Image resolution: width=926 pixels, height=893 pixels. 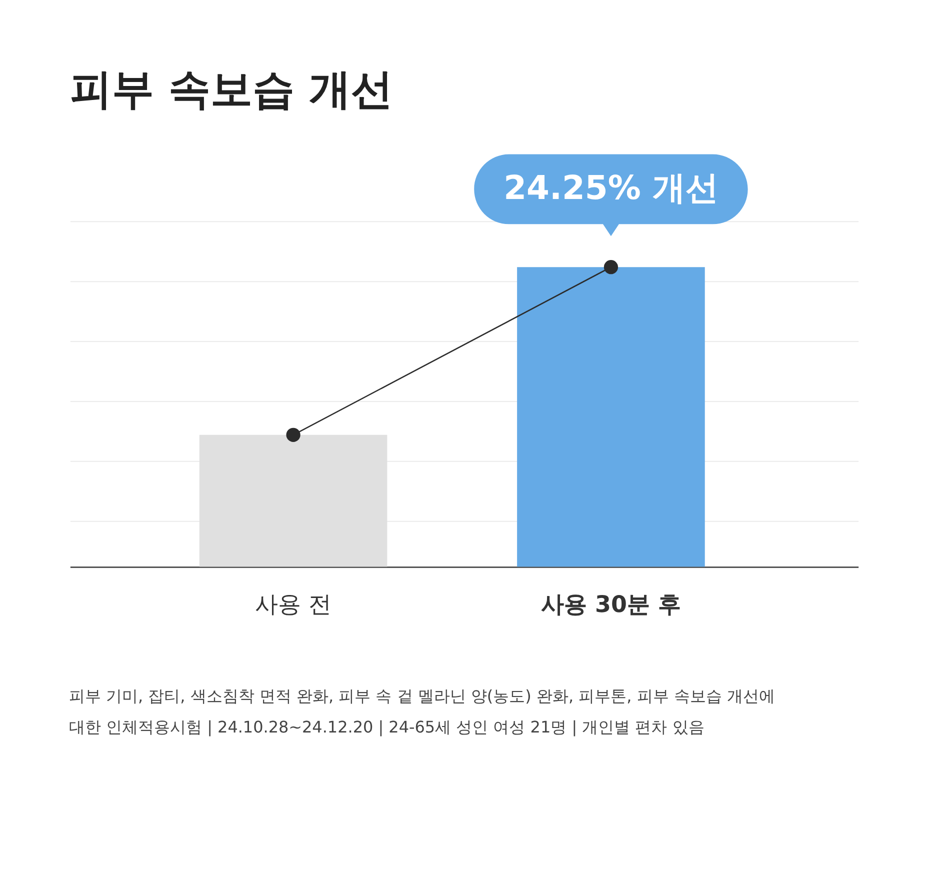 I want to click on chart-title: 피부 속보습 개선, so click(x=232, y=89).